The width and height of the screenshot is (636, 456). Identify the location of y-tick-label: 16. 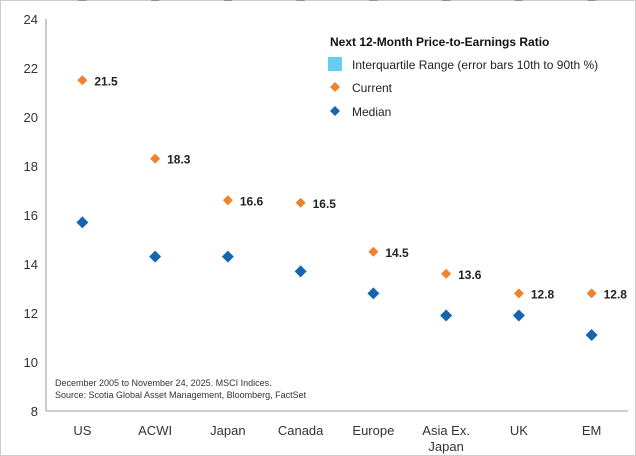
(31, 215).